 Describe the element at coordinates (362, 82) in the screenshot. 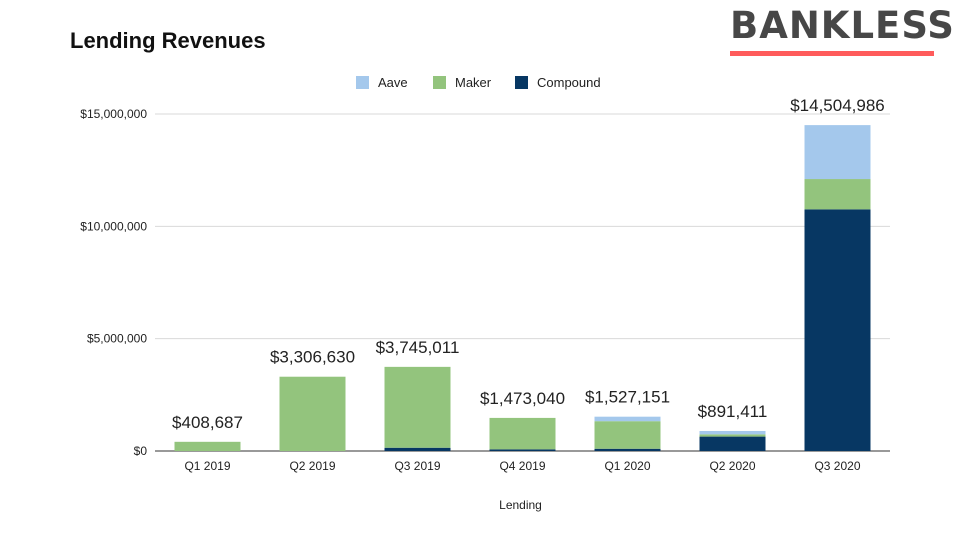

I see `legend-swatch-aave` at that location.